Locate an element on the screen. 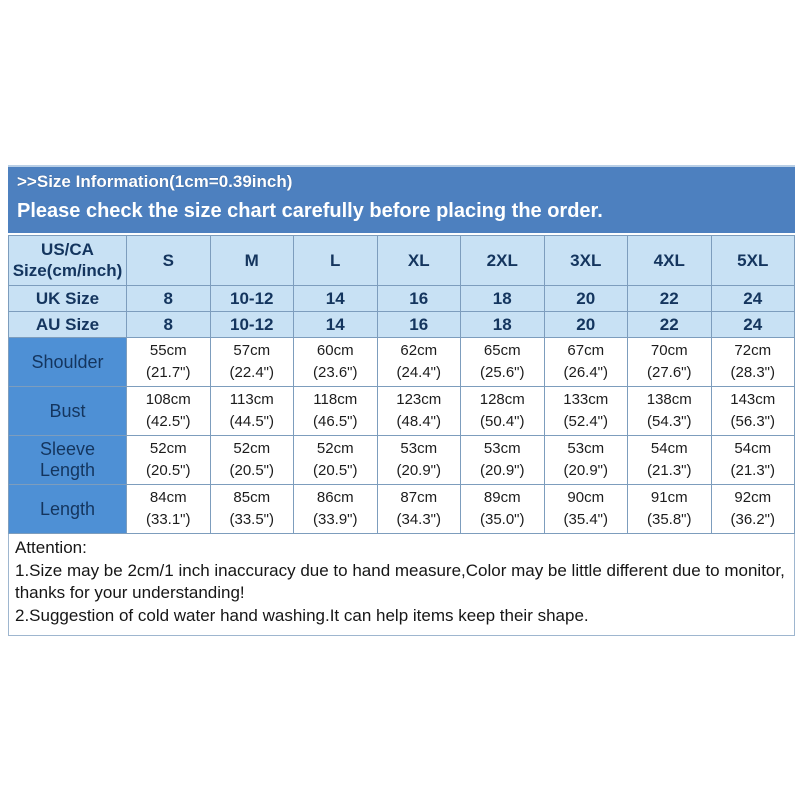  measurement-cm: 133cm is located at coordinates (586, 399).